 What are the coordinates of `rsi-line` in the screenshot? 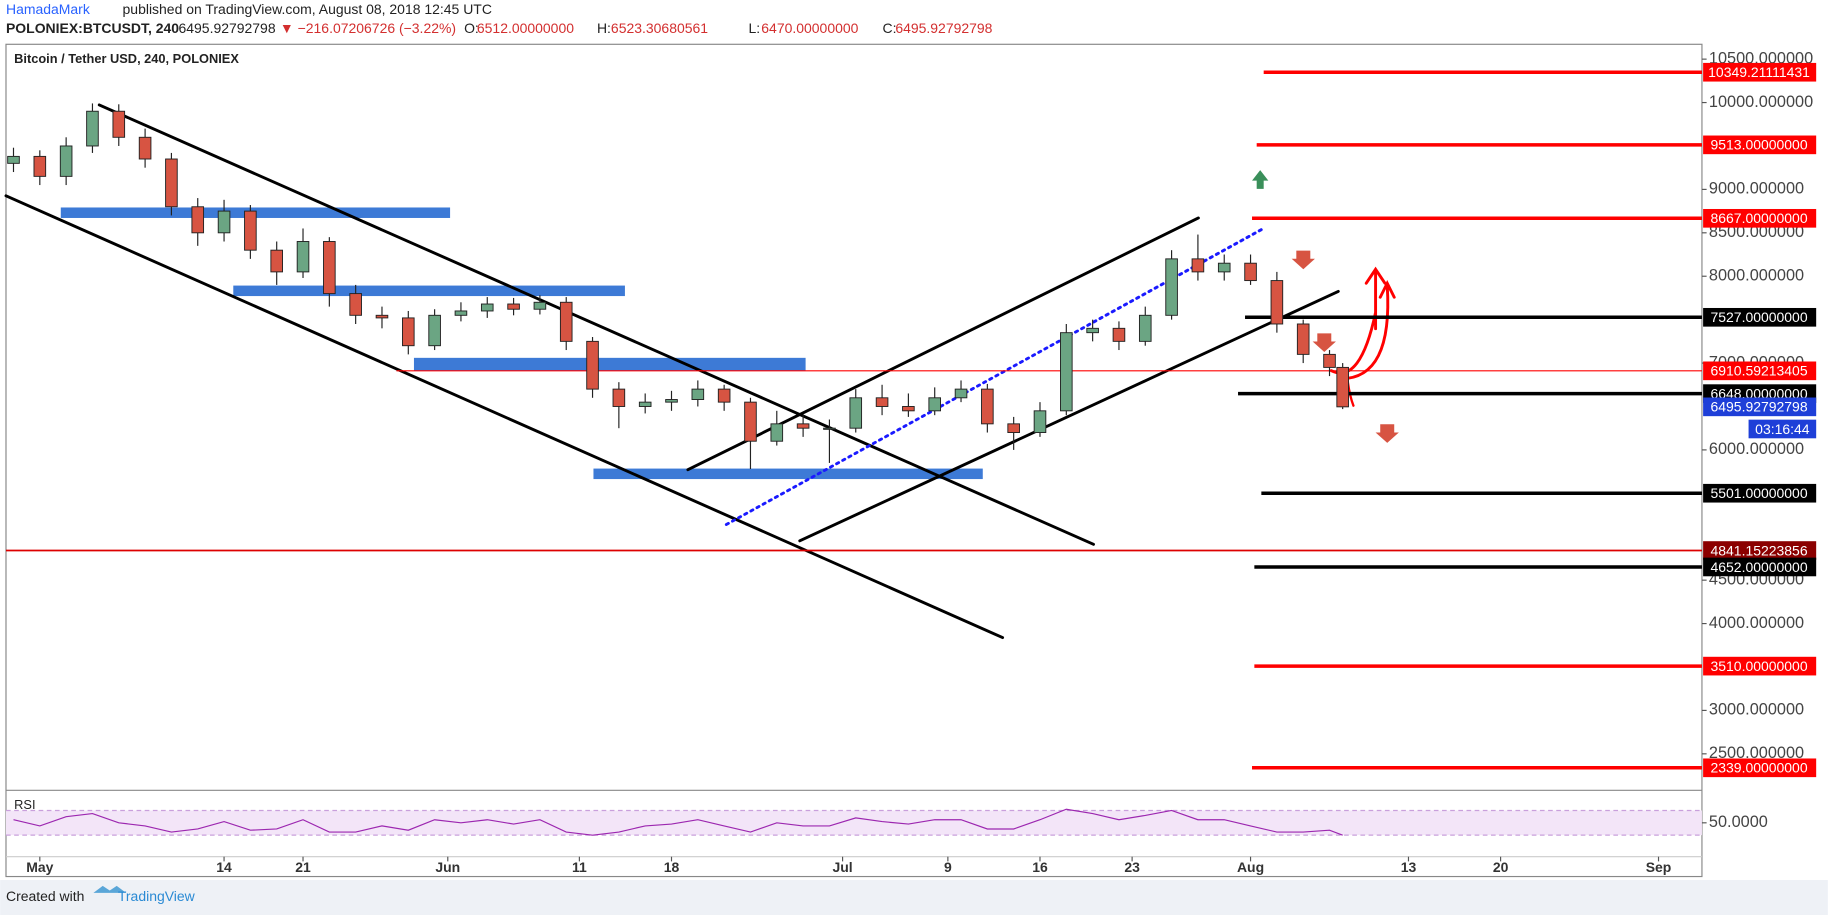 It's located at (678, 822).